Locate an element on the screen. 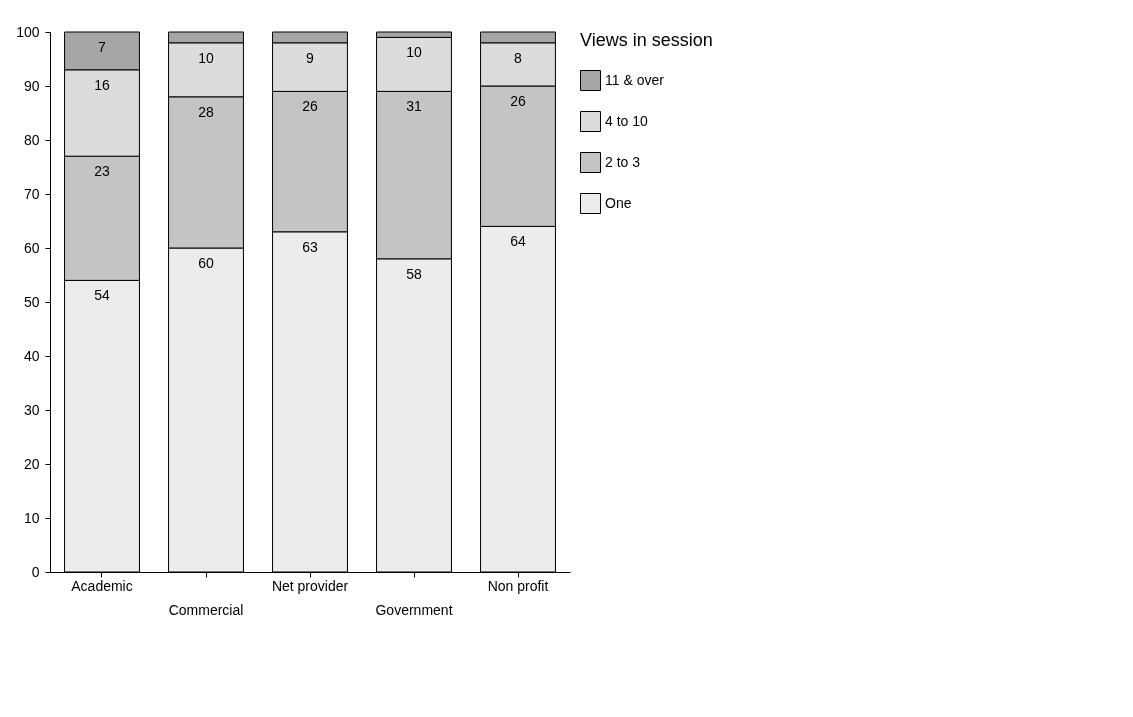 This screenshot has width=1133, height=717. data-label: 9 is located at coordinates (310, 57).